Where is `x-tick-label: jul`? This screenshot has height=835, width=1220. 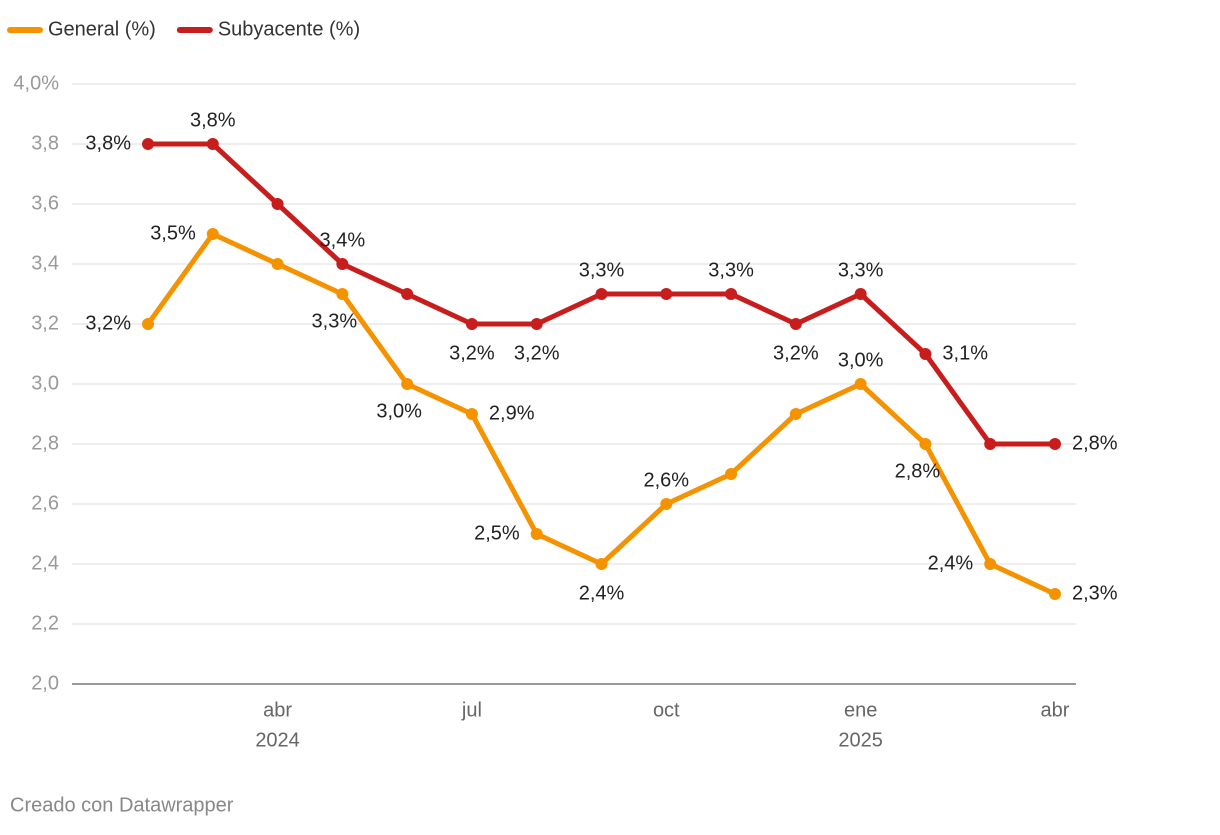
x-tick-label: jul is located at coordinates (471, 710).